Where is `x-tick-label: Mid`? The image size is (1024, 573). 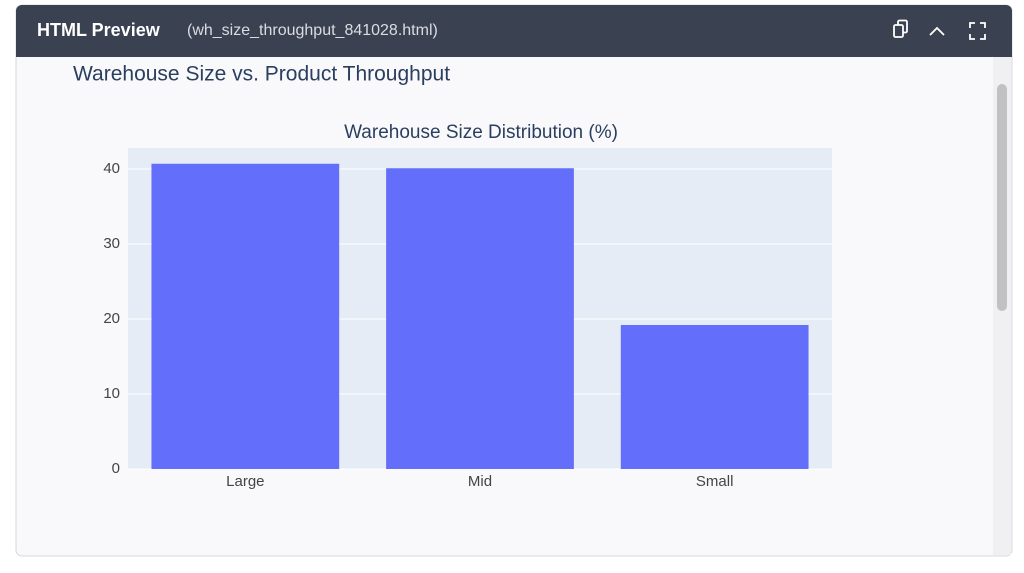 x-tick-label: Mid is located at coordinates (480, 481).